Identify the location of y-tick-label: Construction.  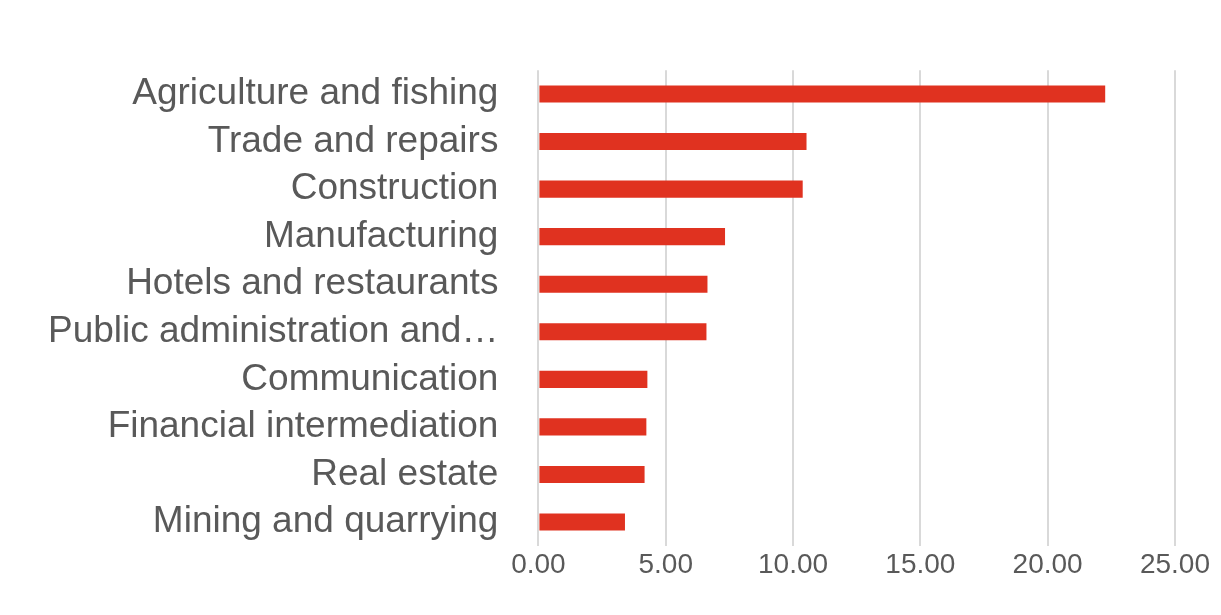
(394, 187).